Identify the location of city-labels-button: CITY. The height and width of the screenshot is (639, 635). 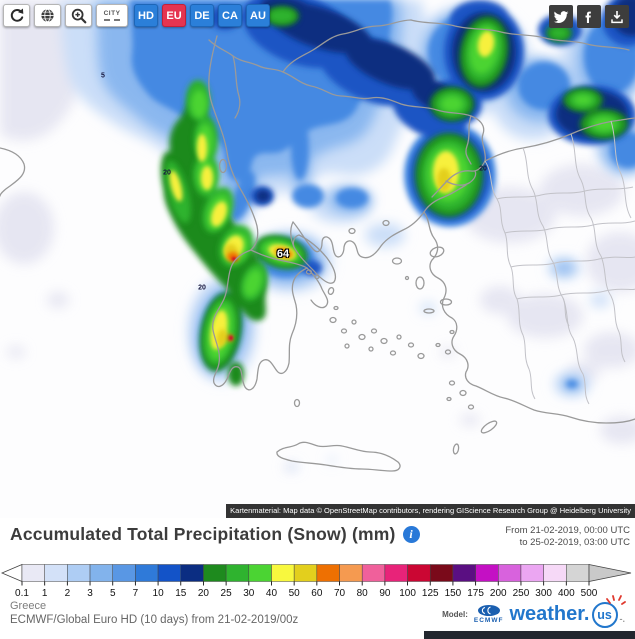
(112, 15).